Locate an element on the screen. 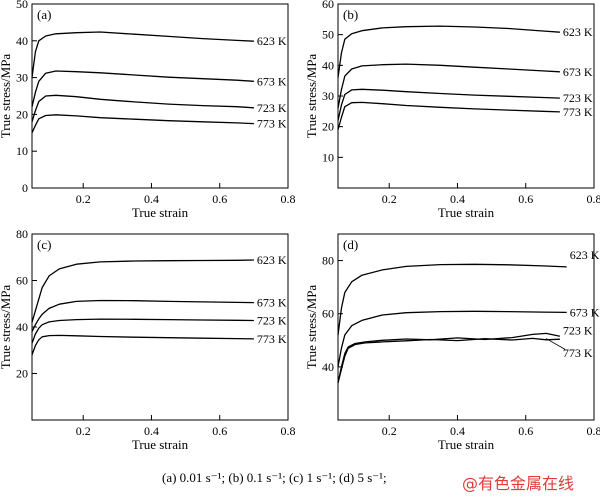 The width and height of the screenshot is (600, 498). leader-line is located at coordinates (555, 344).